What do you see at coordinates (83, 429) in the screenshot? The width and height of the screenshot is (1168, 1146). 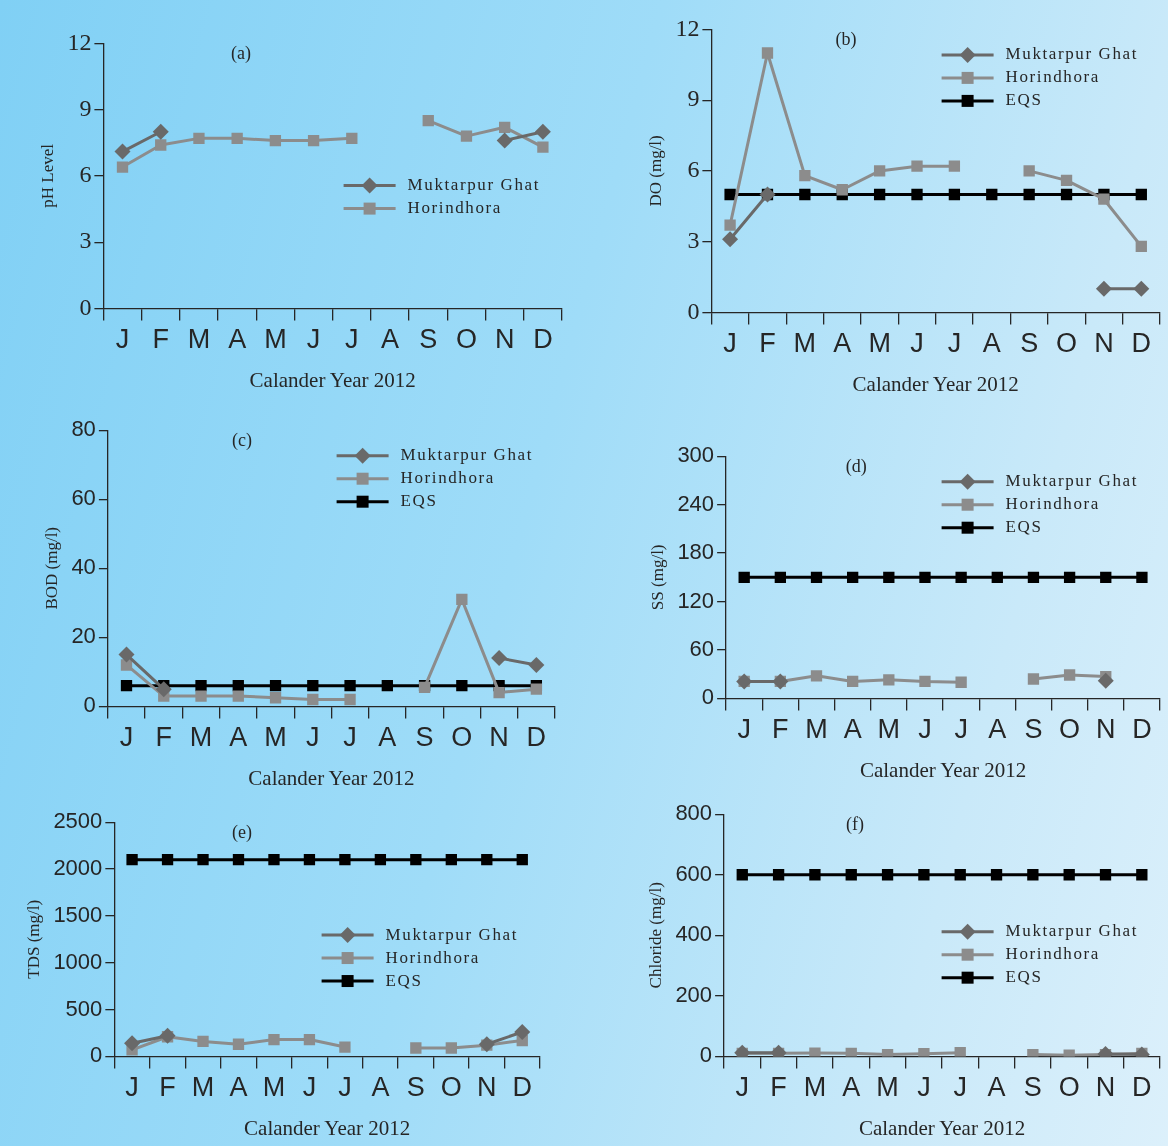 I see `y-tick-label: 80` at bounding box center [83, 429].